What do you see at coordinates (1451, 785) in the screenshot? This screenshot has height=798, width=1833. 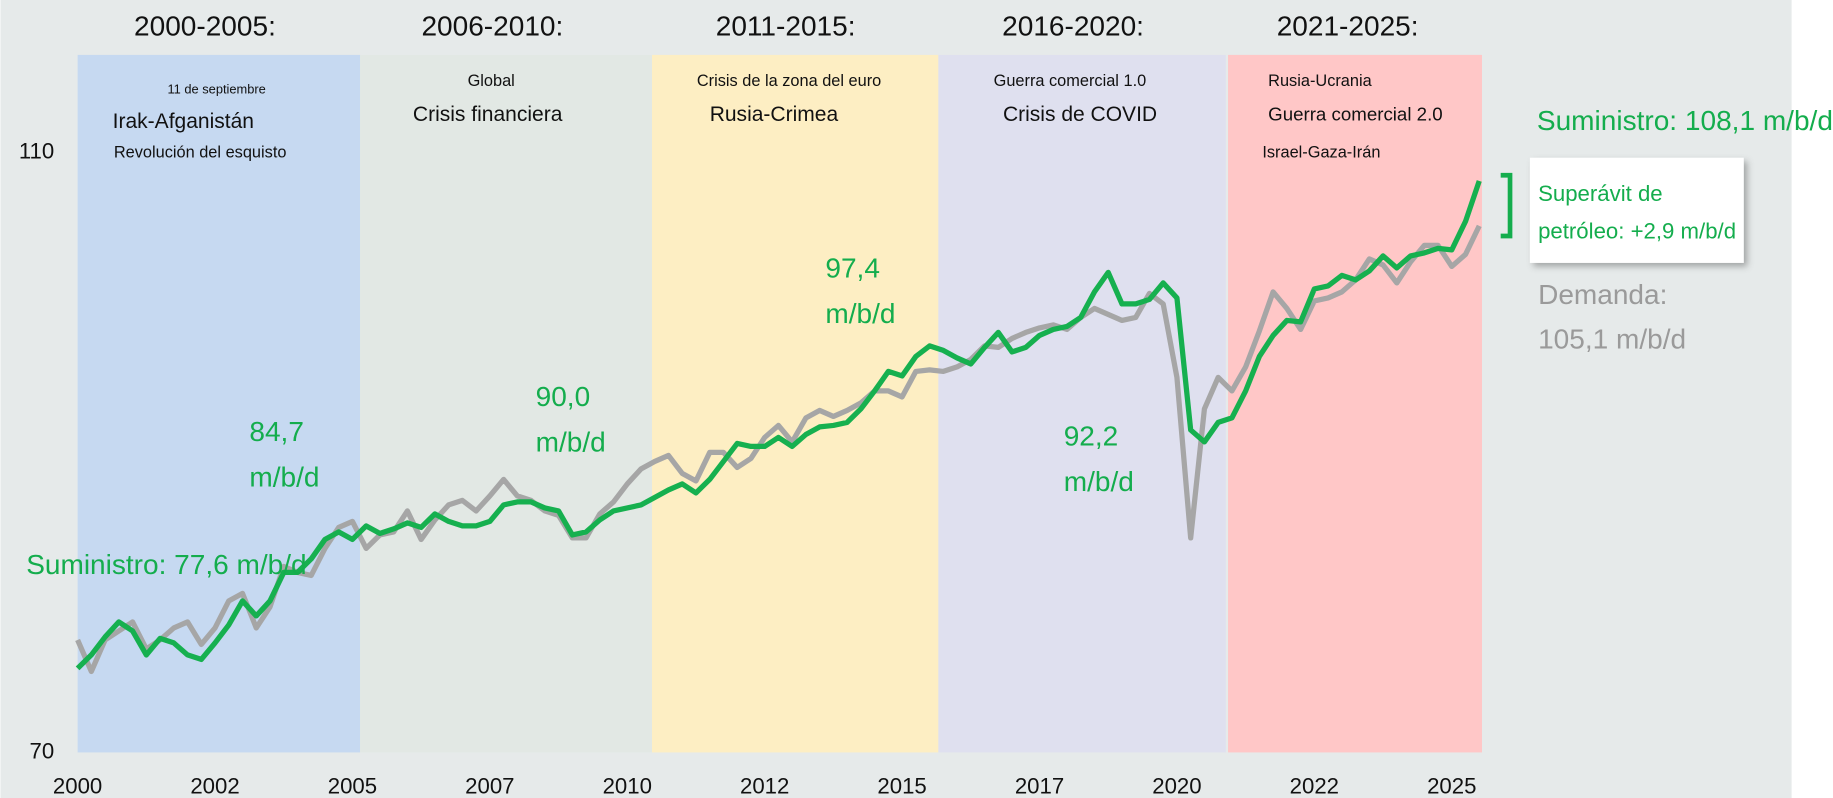 I see `x-tick-label: 2025` at bounding box center [1451, 785].